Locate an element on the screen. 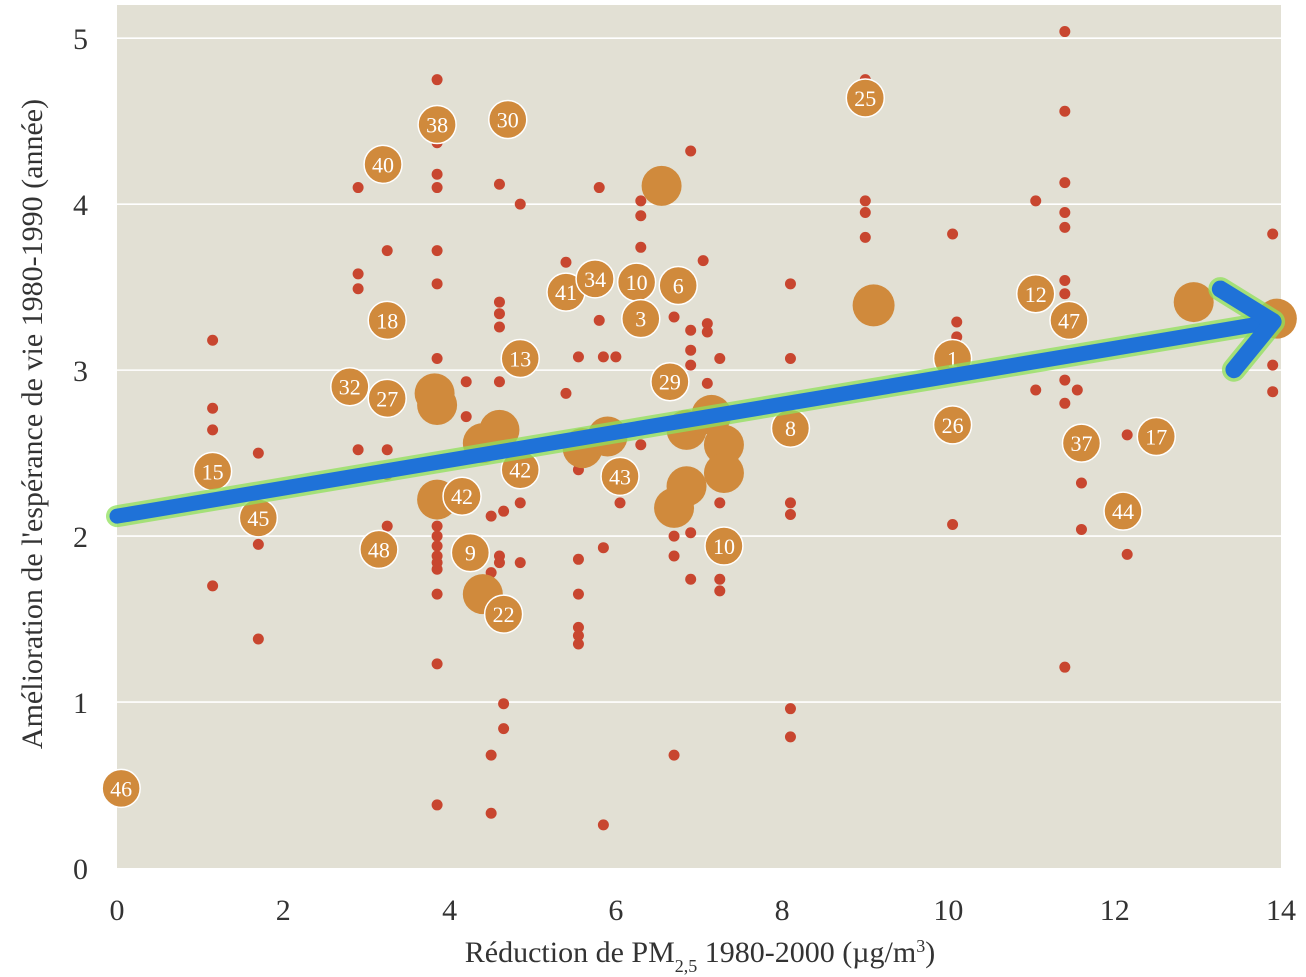 This screenshot has height=977, width=1306. metro-bubble: 34 is located at coordinates (595, 279).